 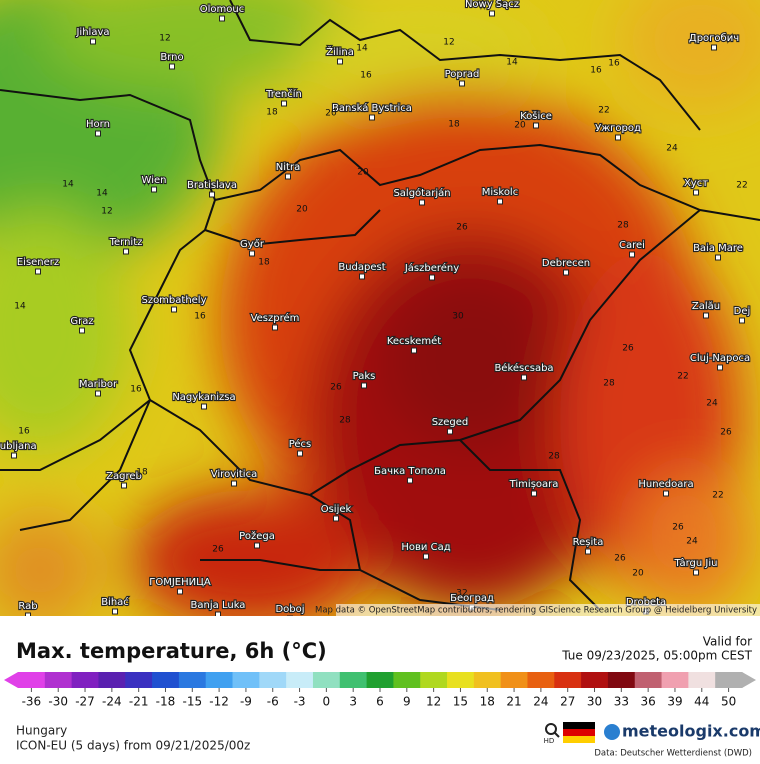 What do you see at coordinates (180, 582) in the screenshot?
I see `city-label: ГОМЈЕНИЦА` at bounding box center [180, 582].